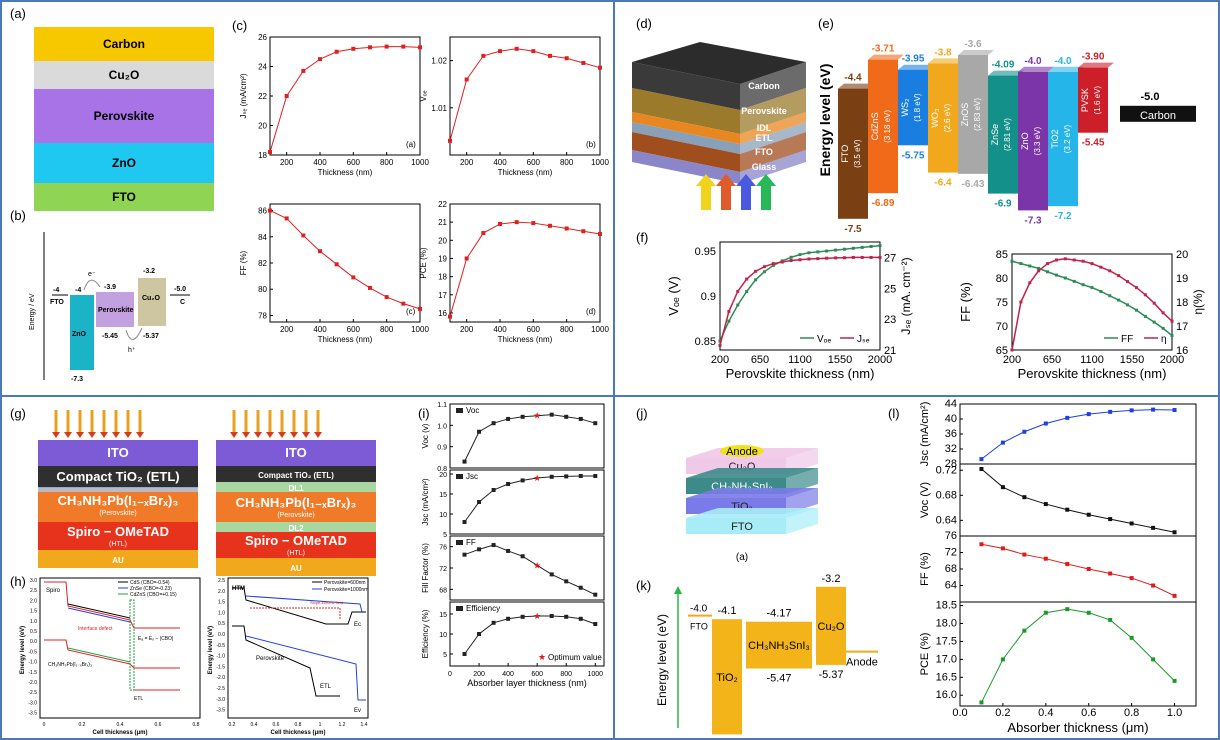  I want to click on label-l: (l), so click(894, 413).